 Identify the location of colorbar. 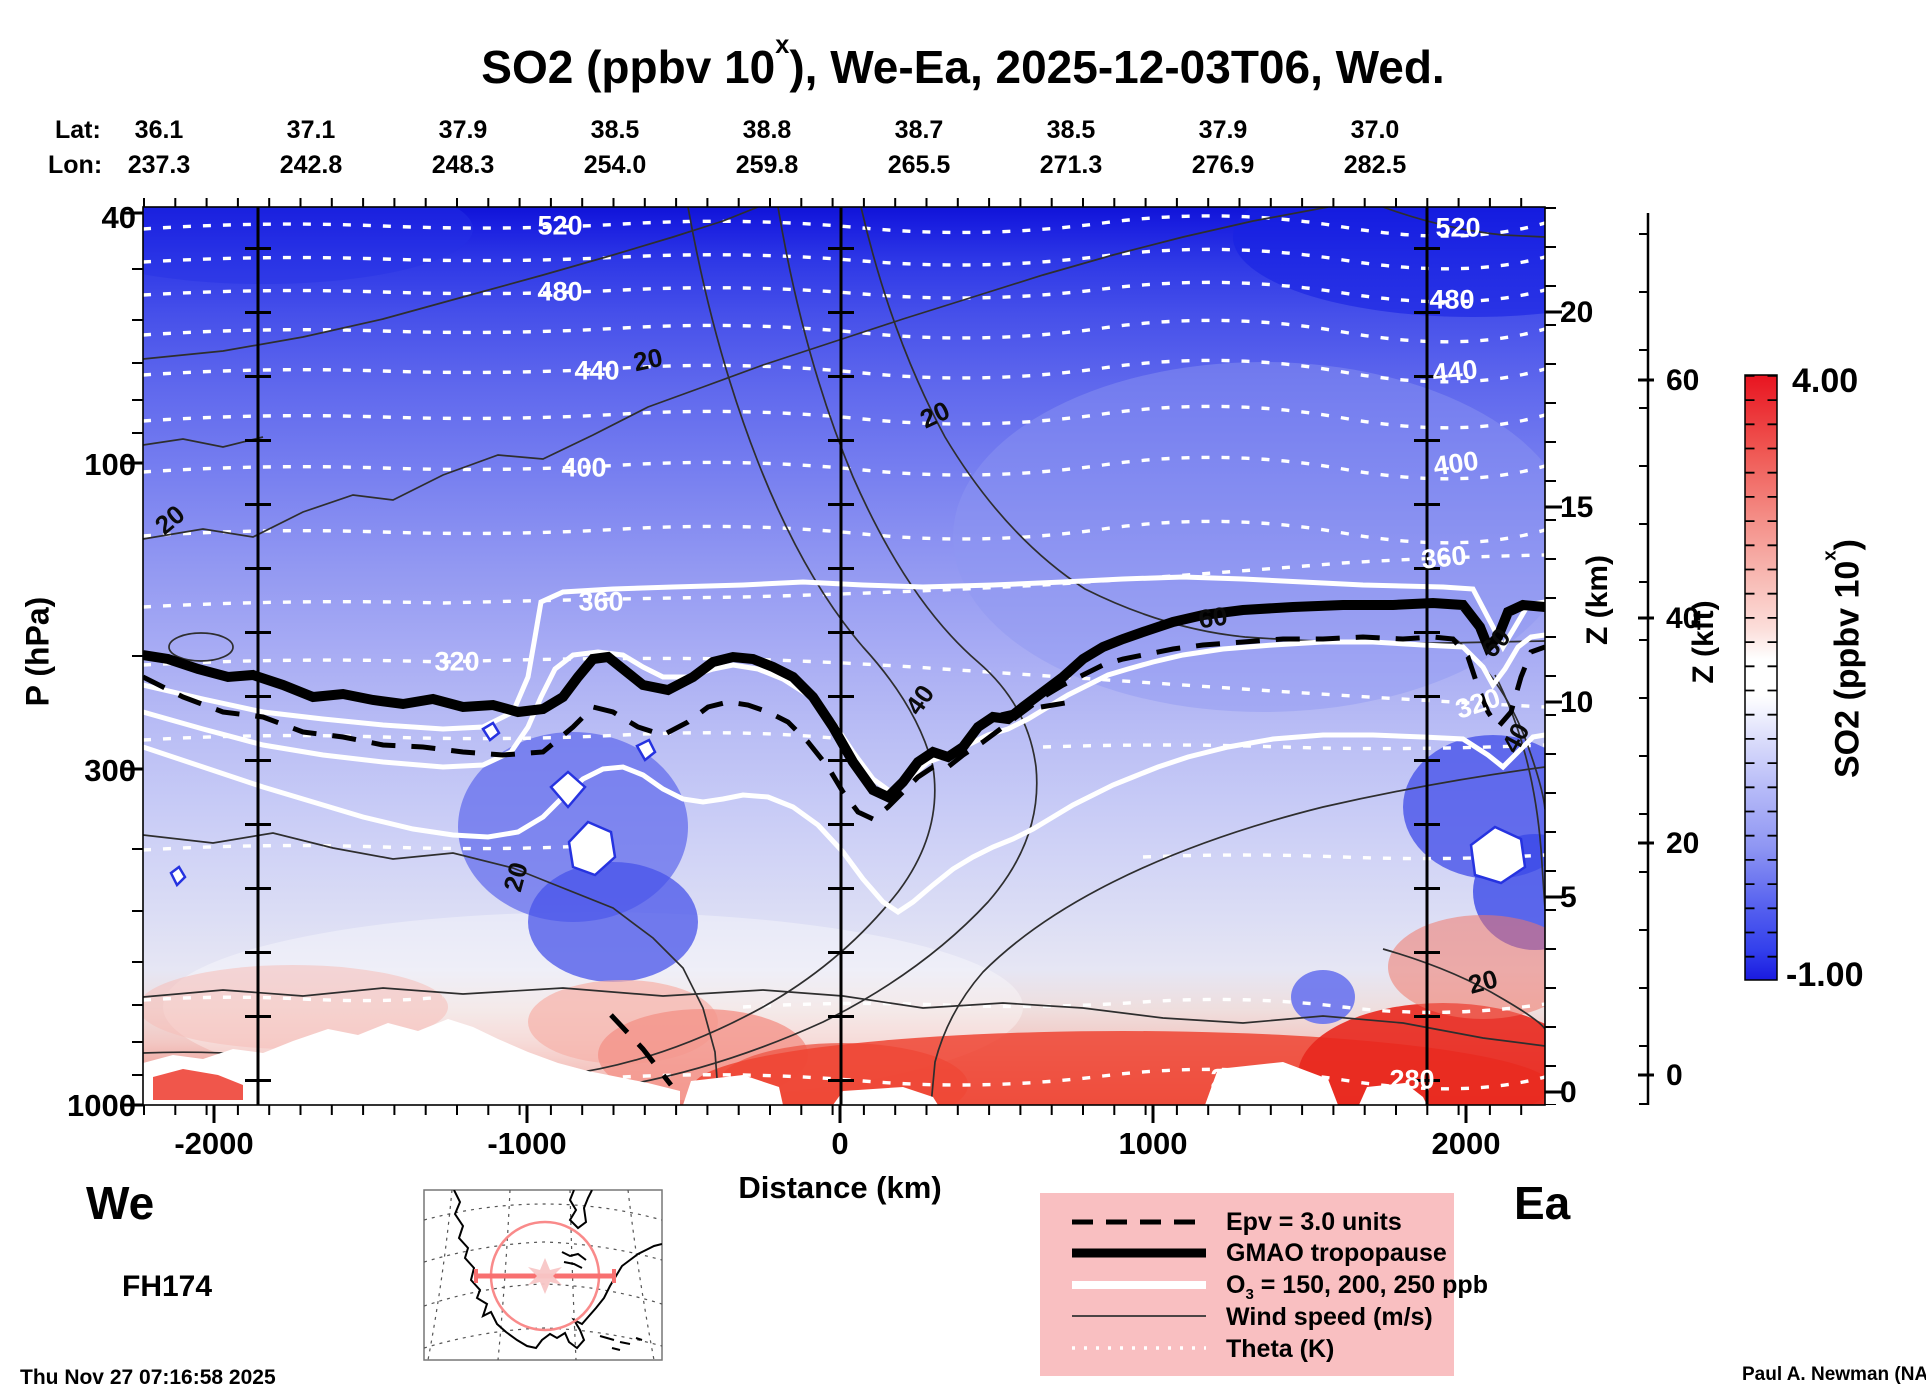
(1761, 677).